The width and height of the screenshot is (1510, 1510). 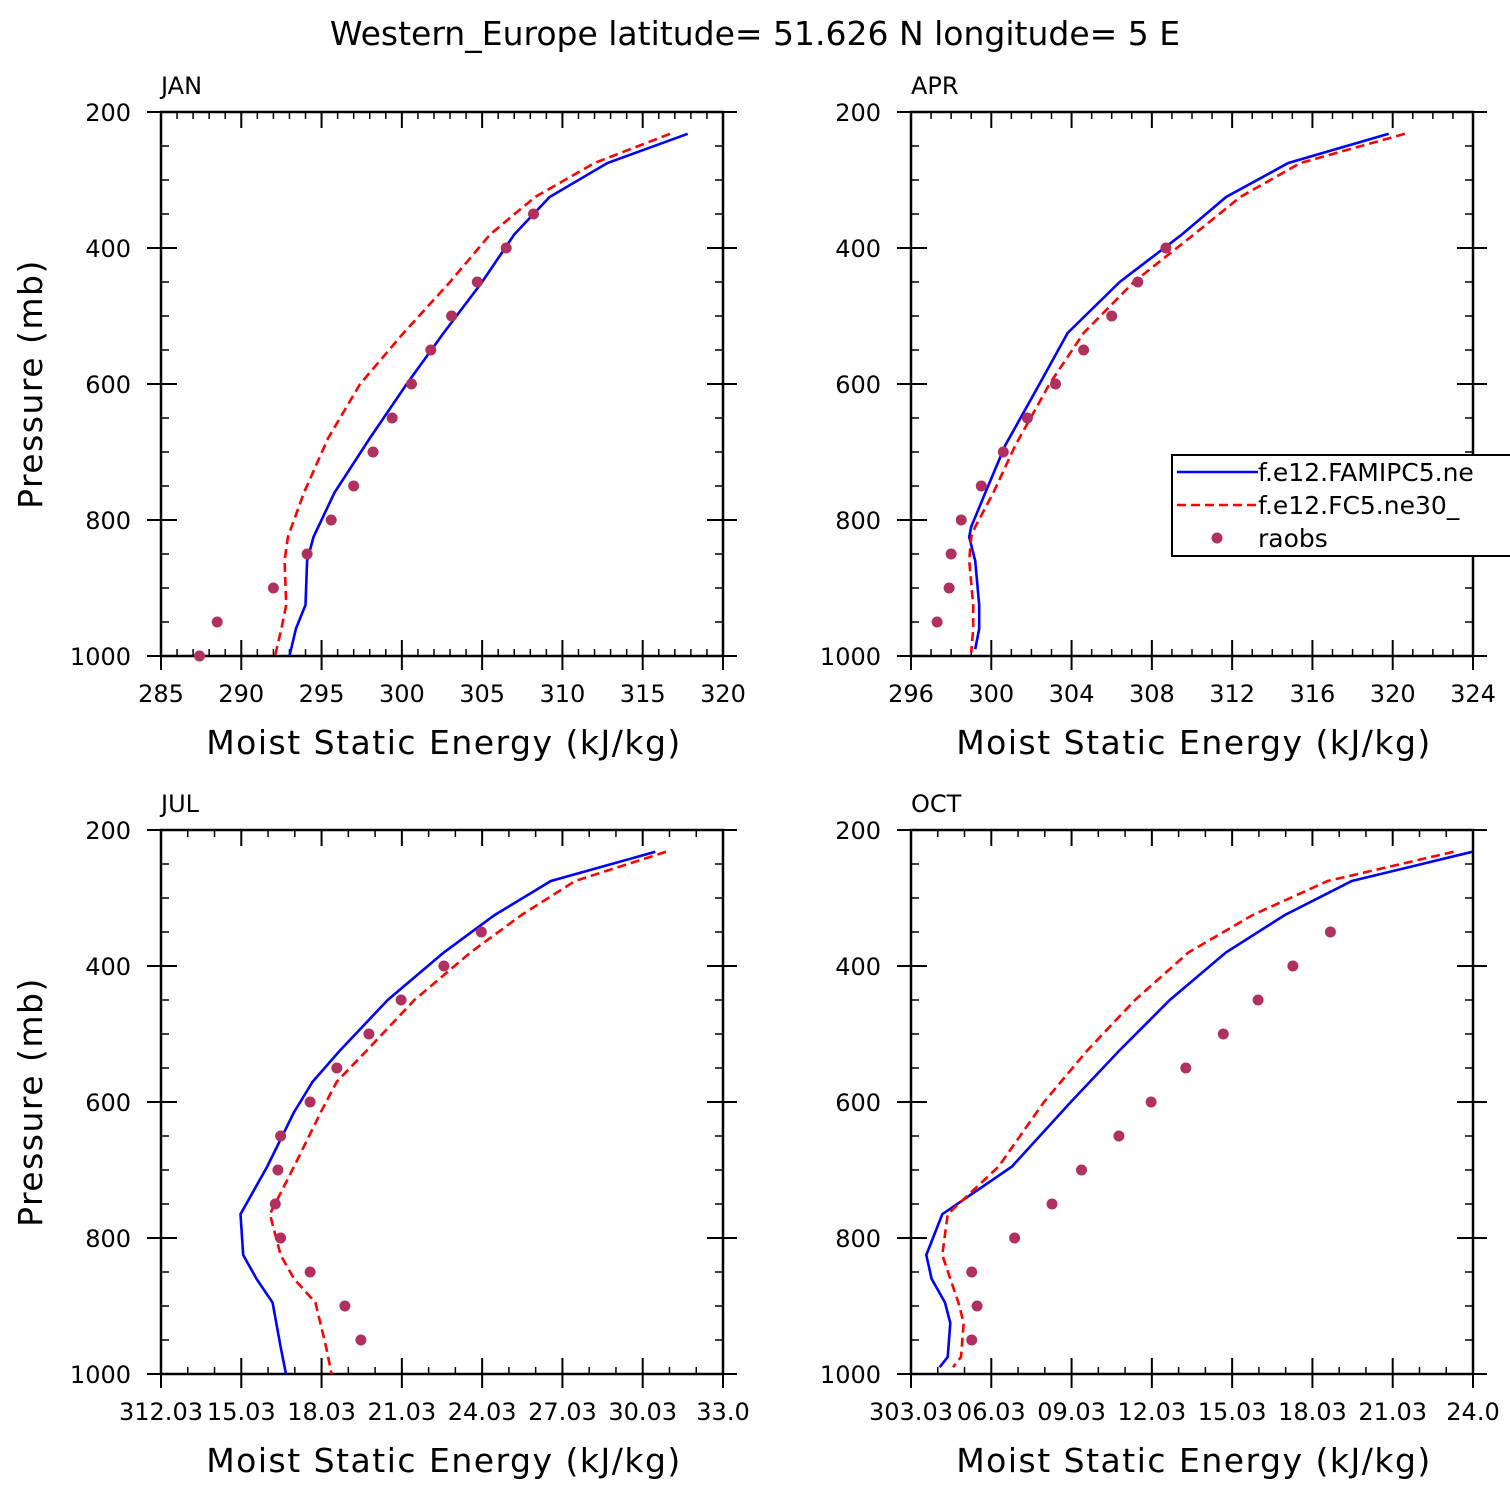 I want to click on x-tick-label: 06.03, so click(x=991, y=1412).